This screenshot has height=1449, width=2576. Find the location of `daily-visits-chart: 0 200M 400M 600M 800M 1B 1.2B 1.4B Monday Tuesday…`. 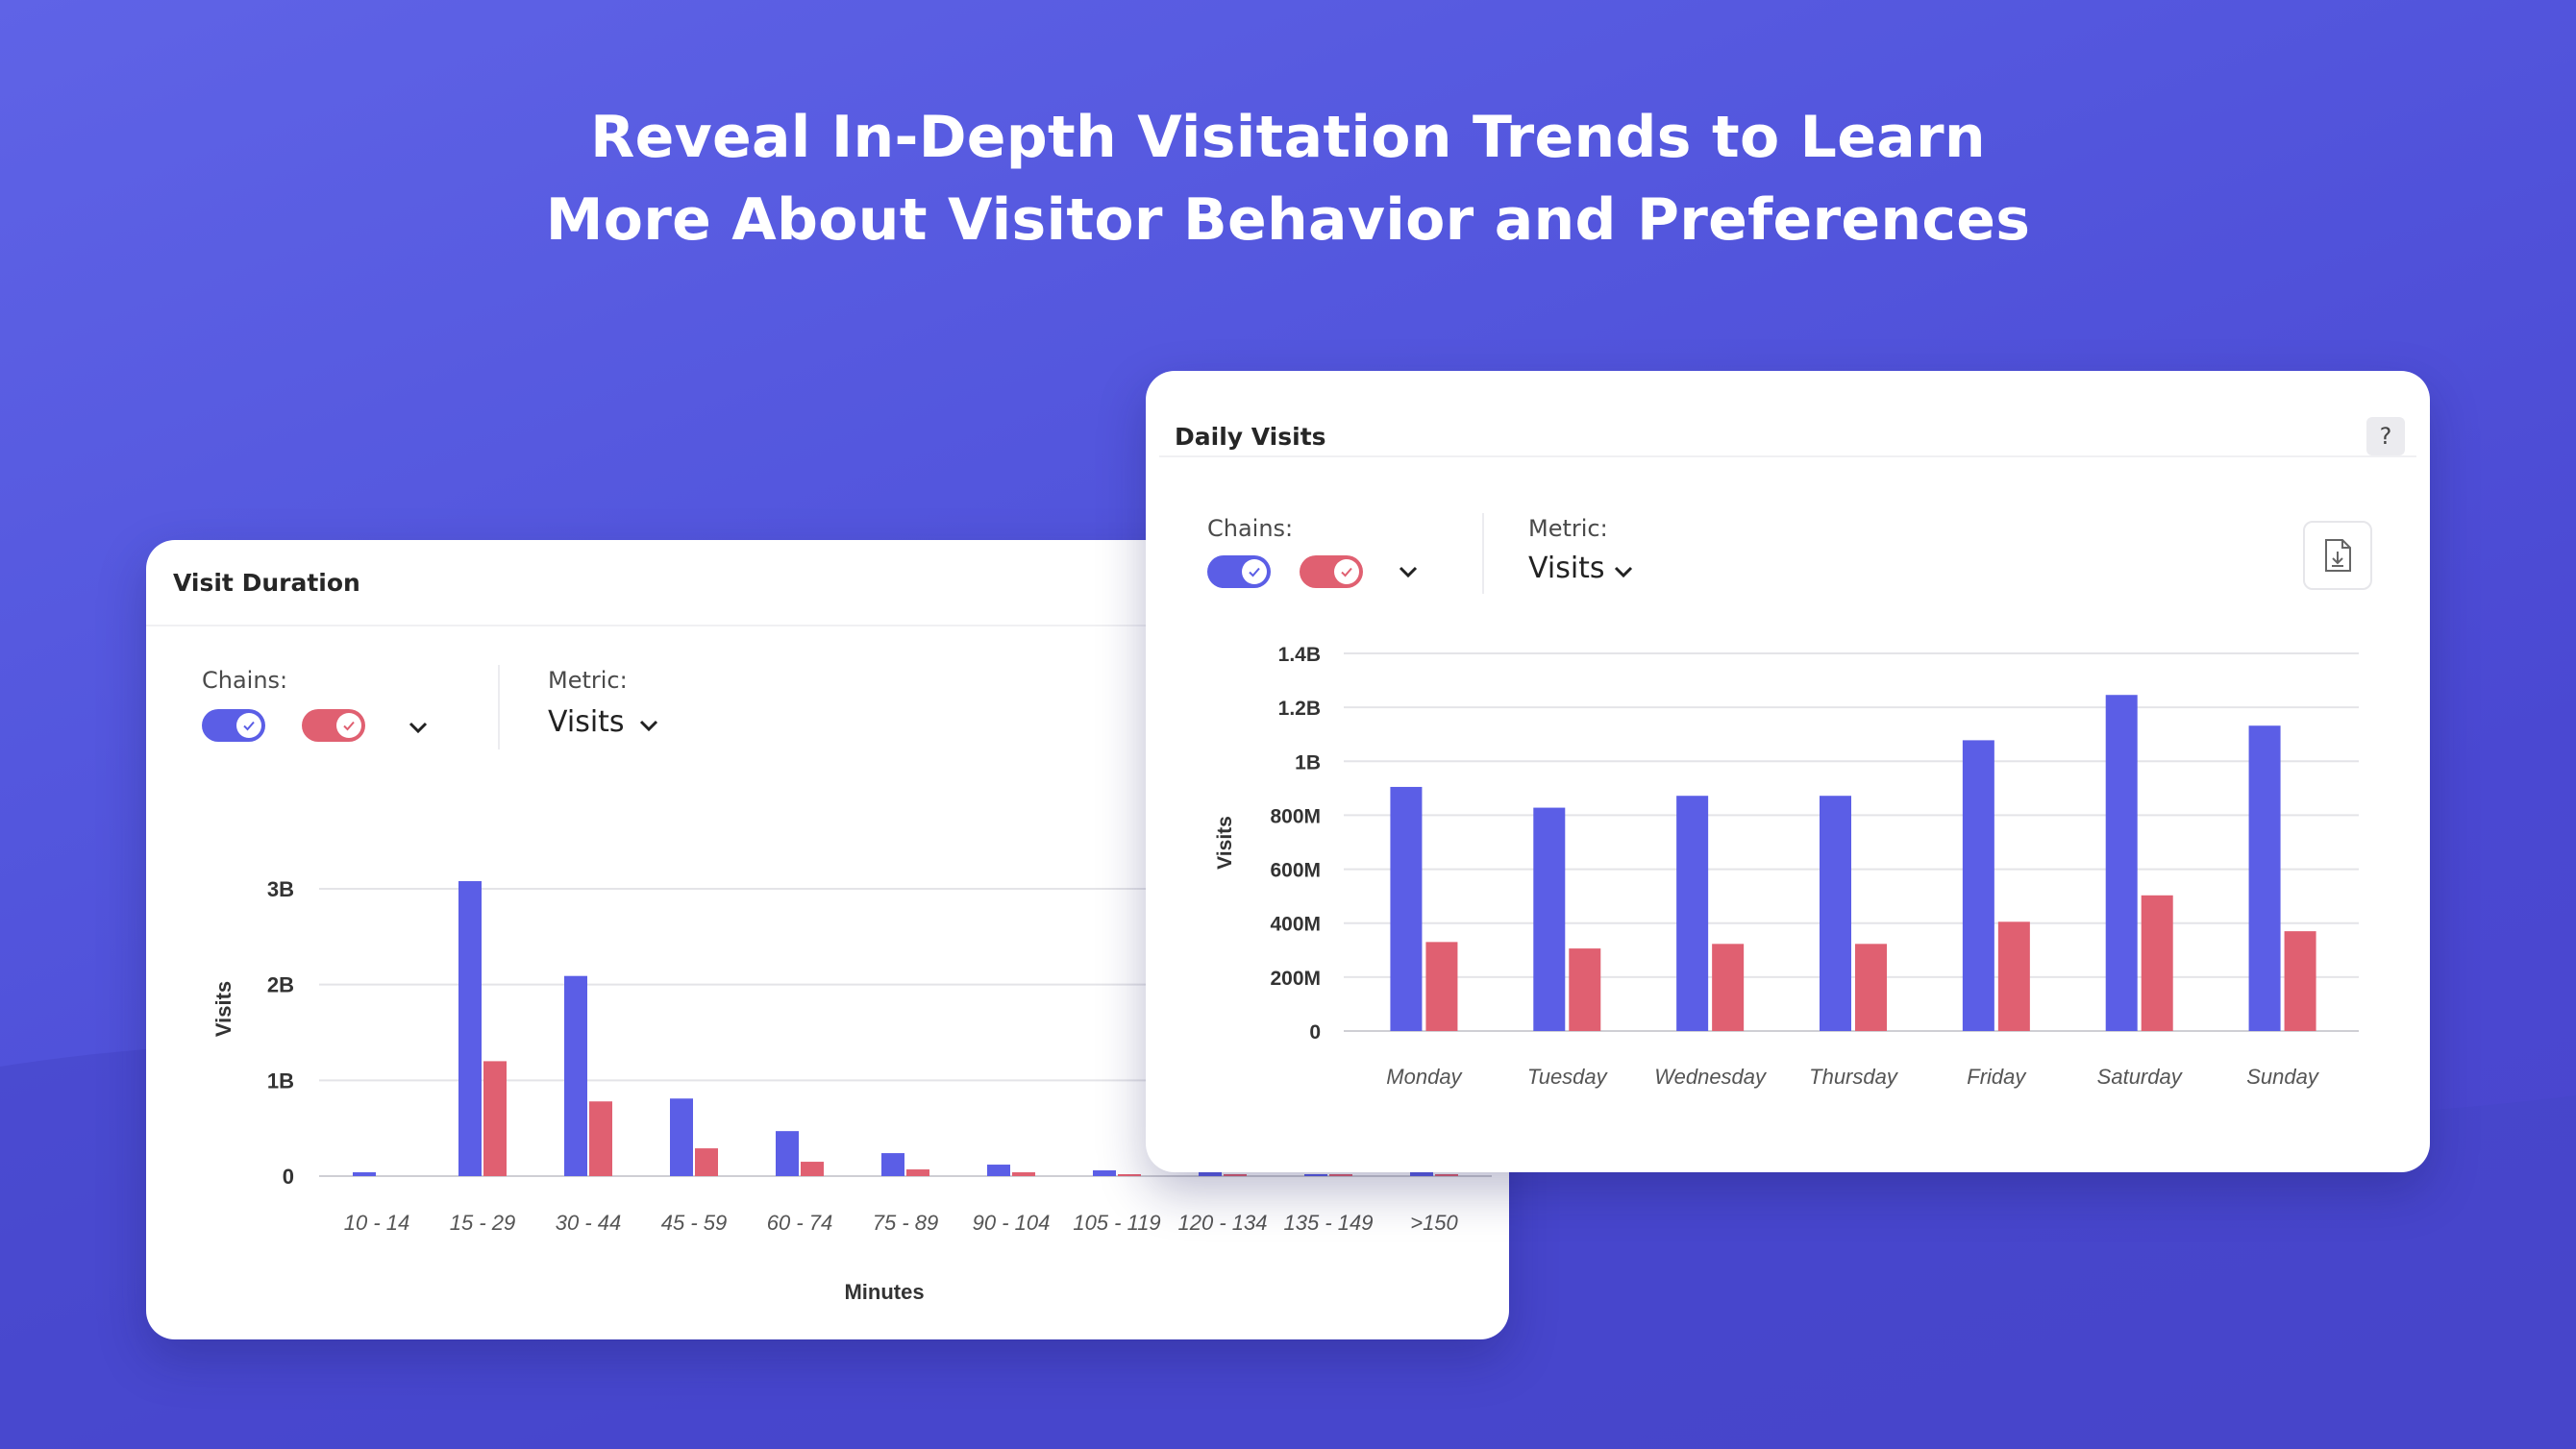

daily-visits-chart: 0 200M 400M 600M 800M 1B 1.2B 1.4B Monday Tuesday… is located at coordinates (1787, 866).